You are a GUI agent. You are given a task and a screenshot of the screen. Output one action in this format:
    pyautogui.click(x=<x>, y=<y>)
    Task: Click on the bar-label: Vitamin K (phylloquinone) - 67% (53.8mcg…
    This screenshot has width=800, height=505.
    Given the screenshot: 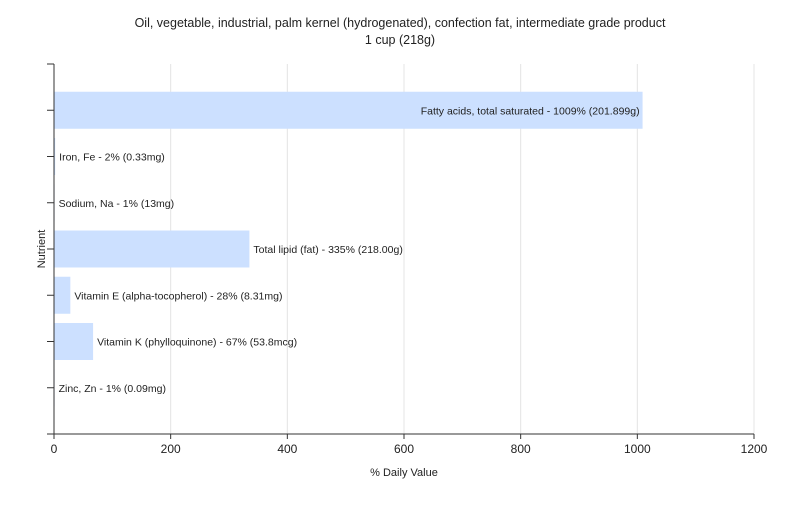 What is the action you would take?
    pyautogui.click(x=197, y=343)
    